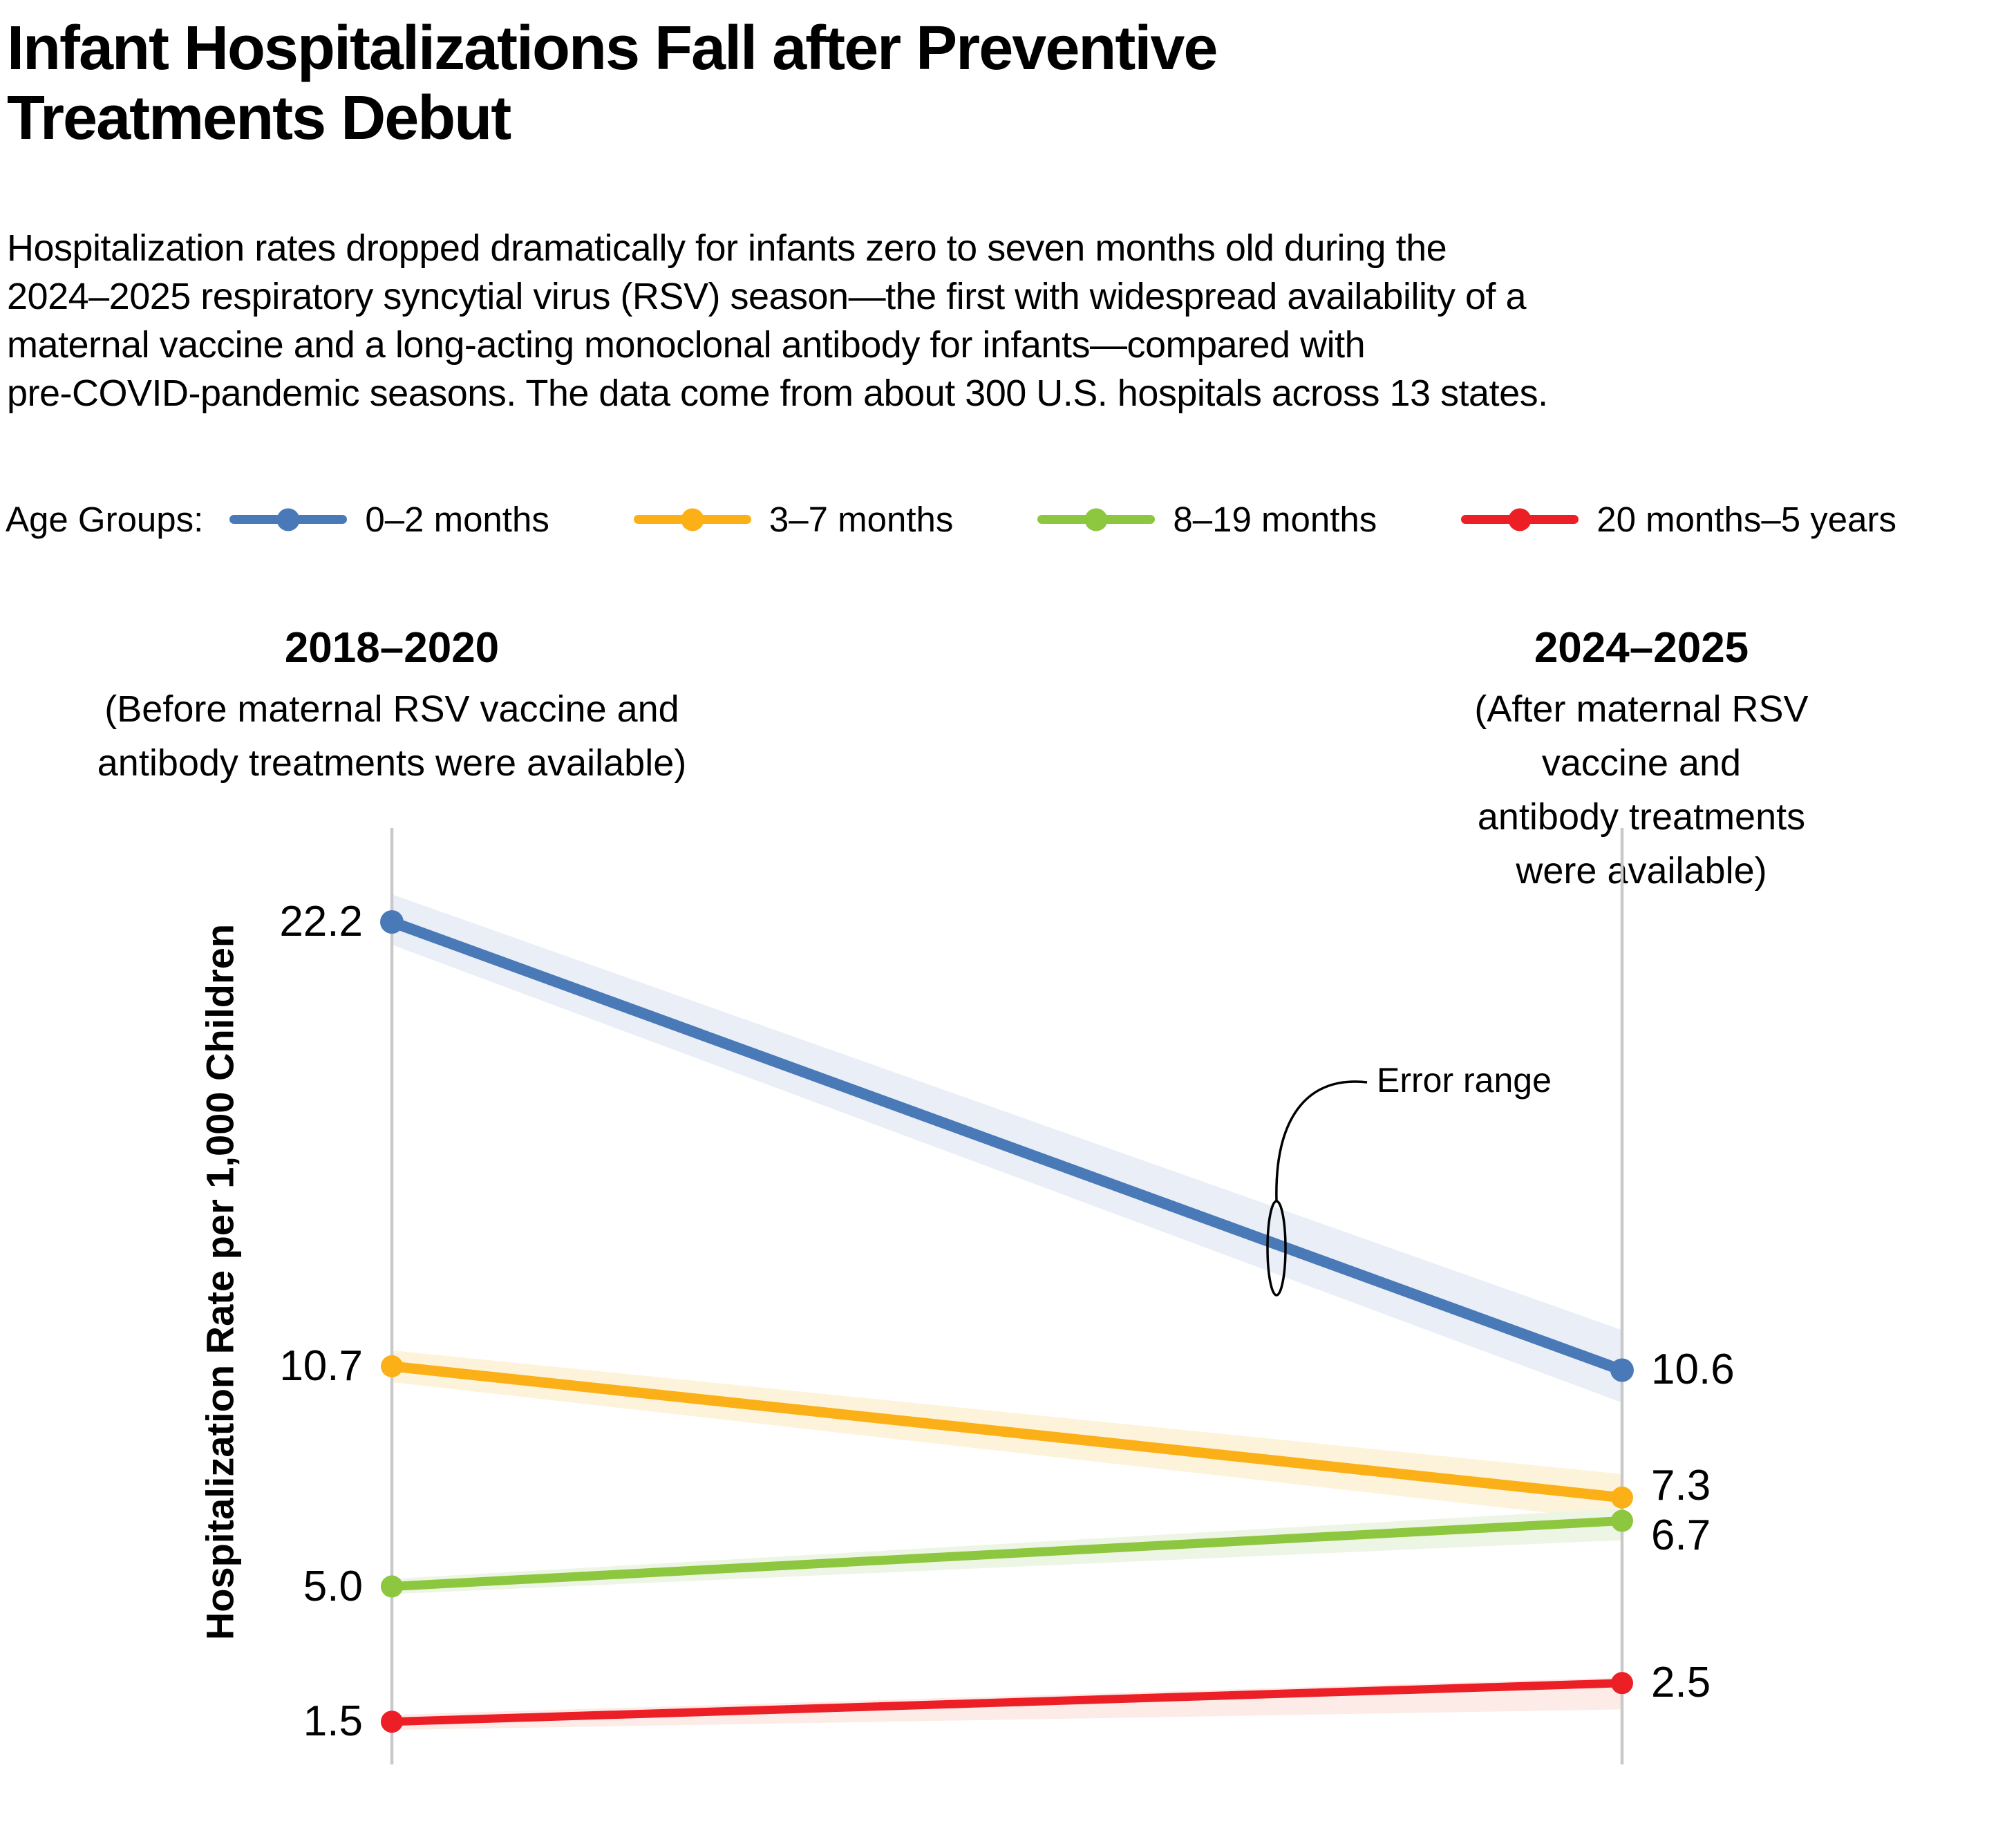 The width and height of the screenshot is (2016, 1837). What do you see at coordinates (1746, 519) in the screenshot?
I see `legend-item-label: 20 months–5 years` at bounding box center [1746, 519].